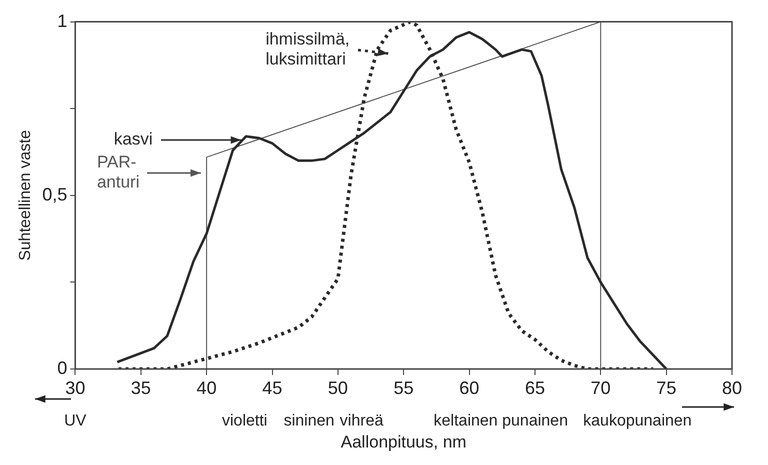 This screenshot has height=465, width=768. Describe the element at coordinates (338, 388) in the screenshot. I see `x-tick-label: 50` at that location.